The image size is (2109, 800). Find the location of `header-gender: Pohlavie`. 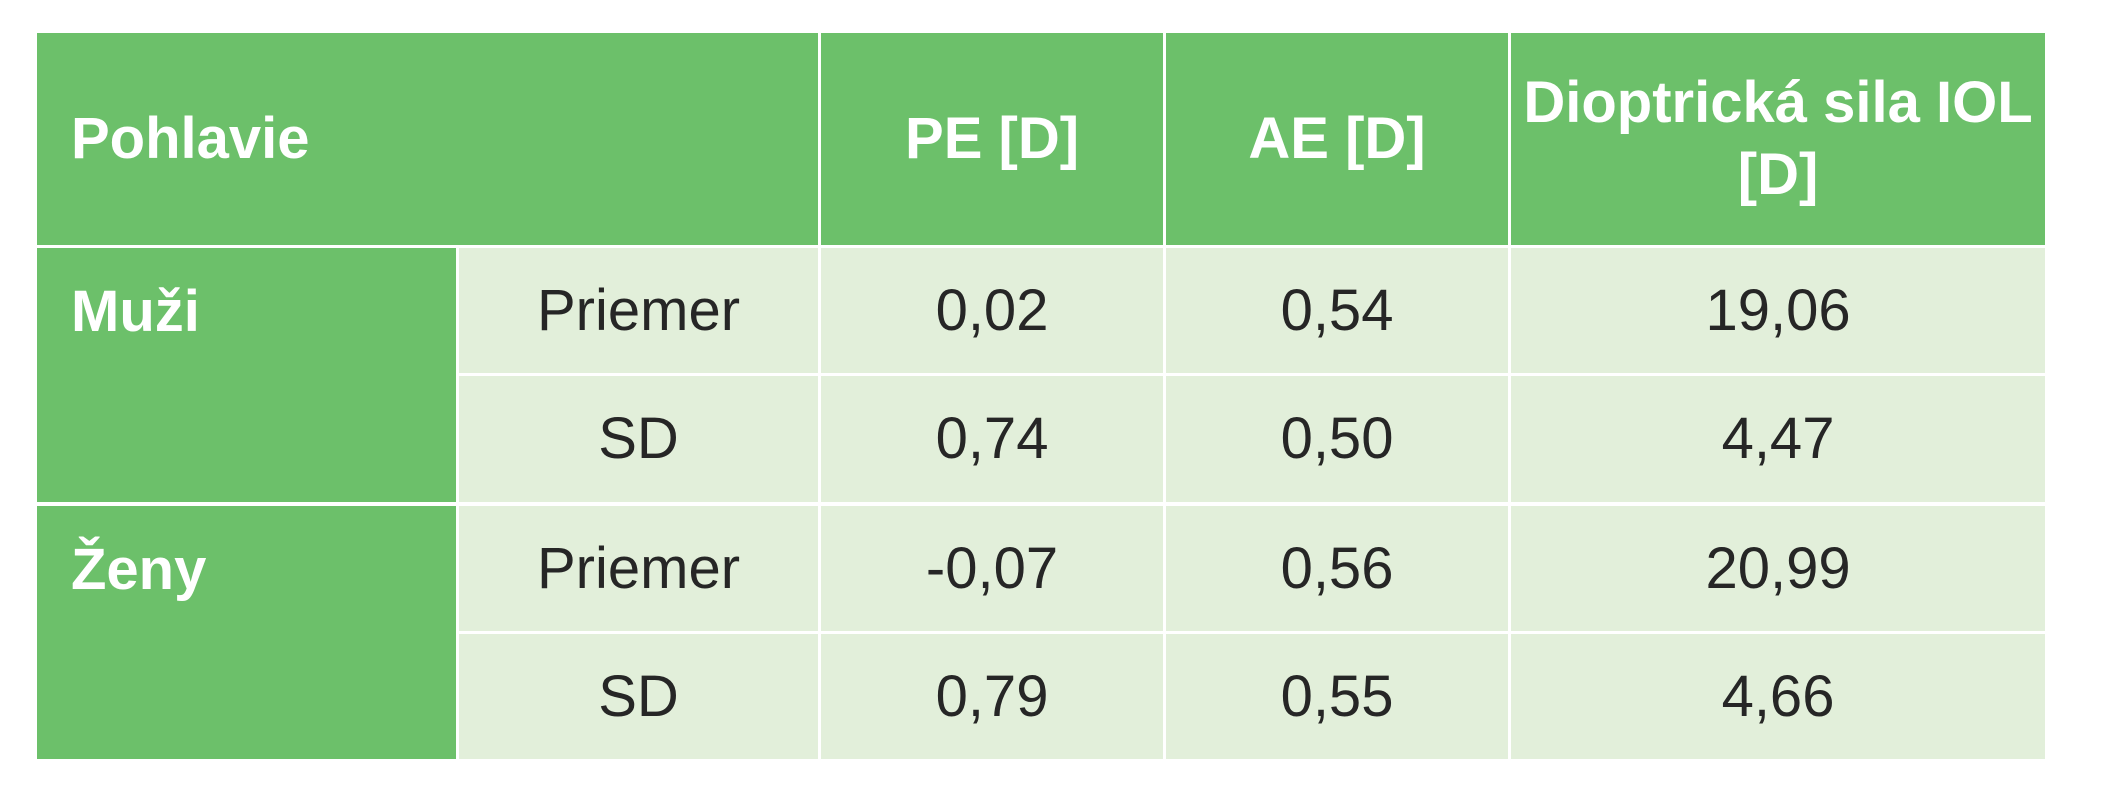

header-gender: Pohlavie is located at coordinates (427, 139).